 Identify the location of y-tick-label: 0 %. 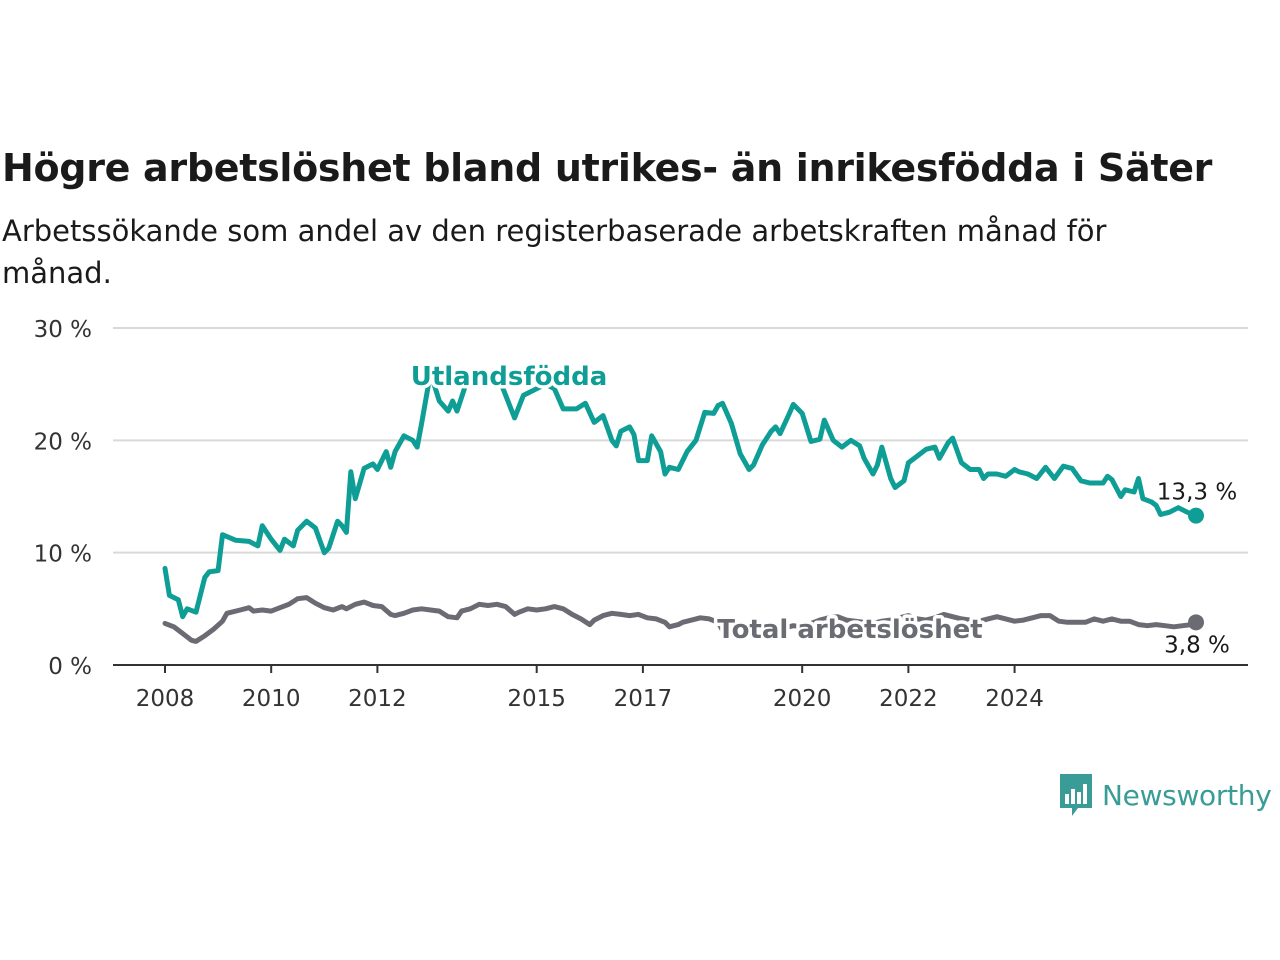
(70, 667).